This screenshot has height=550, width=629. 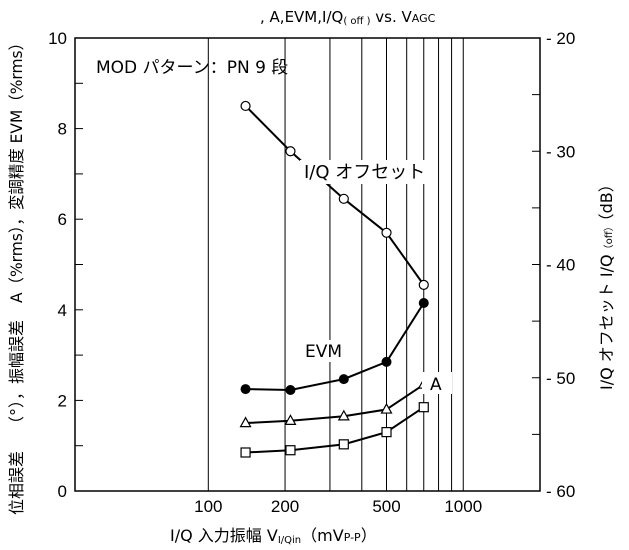 What do you see at coordinates (57, 265) in the screenshot?
I see `left-tick-labels: 0 2 4 6 8 10` at bounding box center [57, 265].